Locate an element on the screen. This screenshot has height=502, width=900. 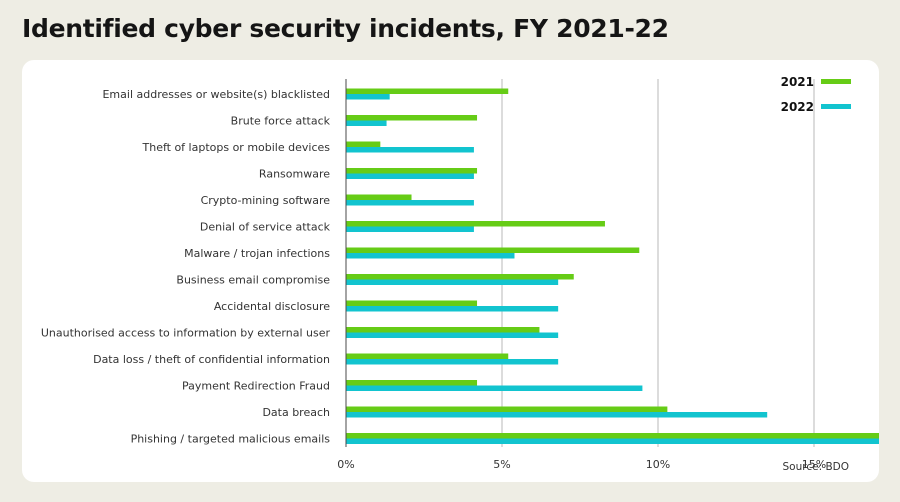
x-tick-label: 15% is located at coordinates (814, 464).